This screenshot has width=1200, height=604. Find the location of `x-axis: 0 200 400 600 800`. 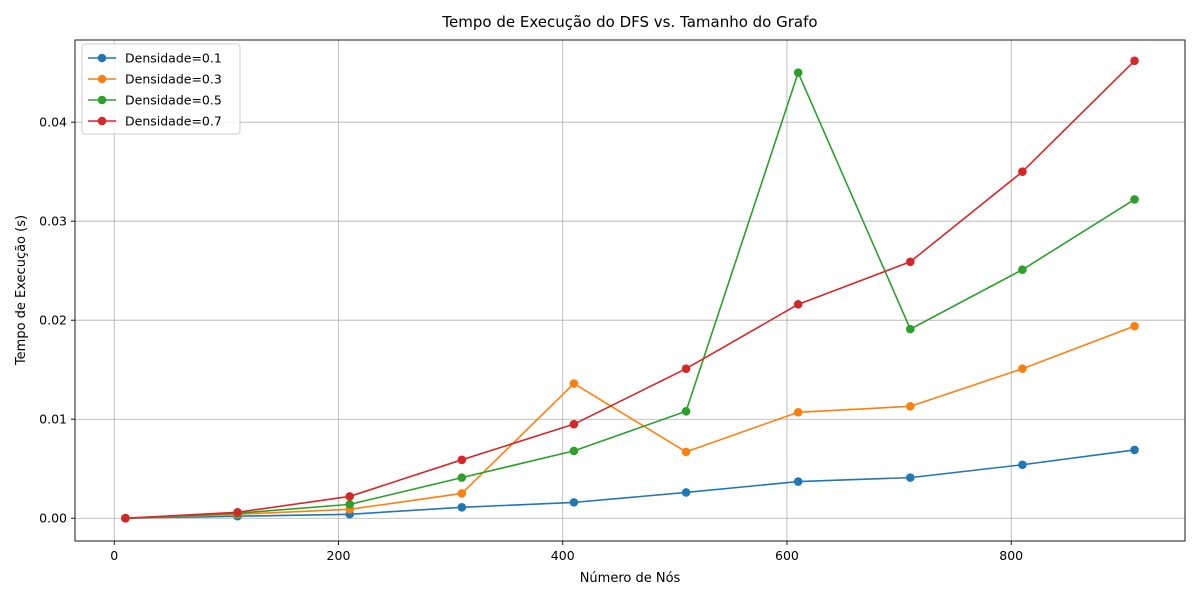

x-axis: 0 200 400 600 800 is located at coordinates (566, 552).